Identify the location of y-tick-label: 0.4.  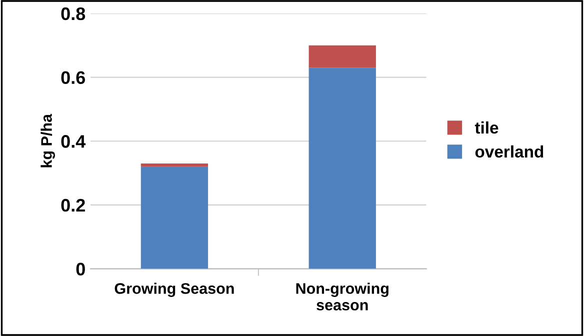
(73, 141).